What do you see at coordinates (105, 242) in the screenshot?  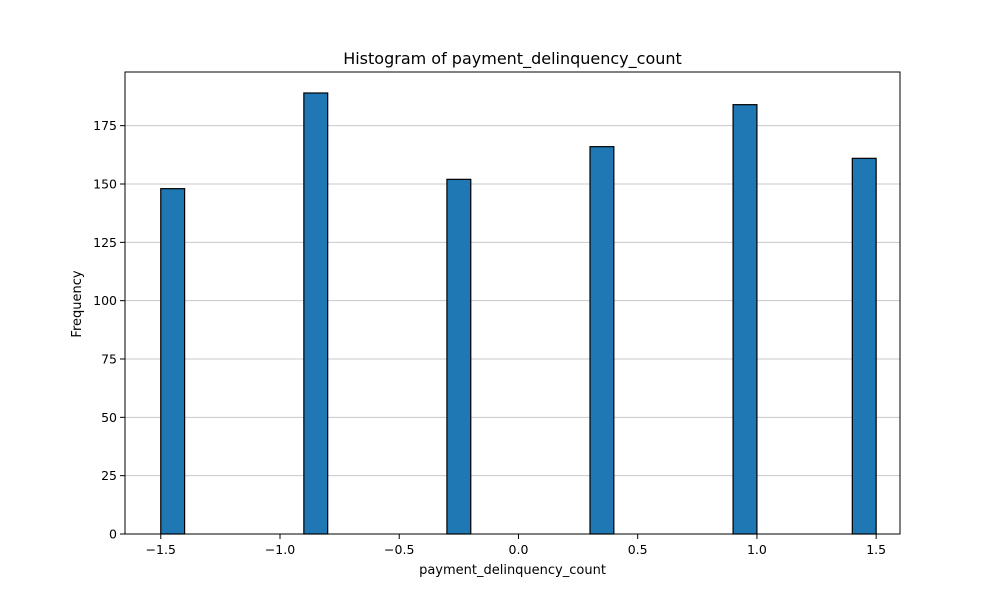 I see `y-tick-label: 125` at bounding box center [105, 242].